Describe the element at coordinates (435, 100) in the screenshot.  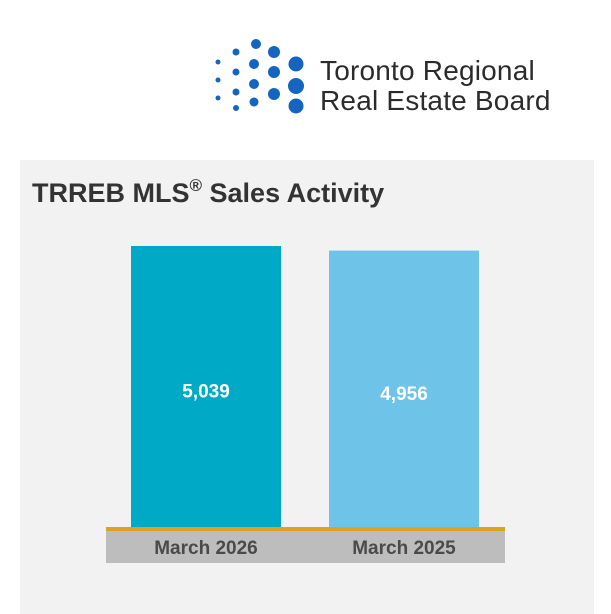
I see `logo-line-2: Real Estate Board` at that location.